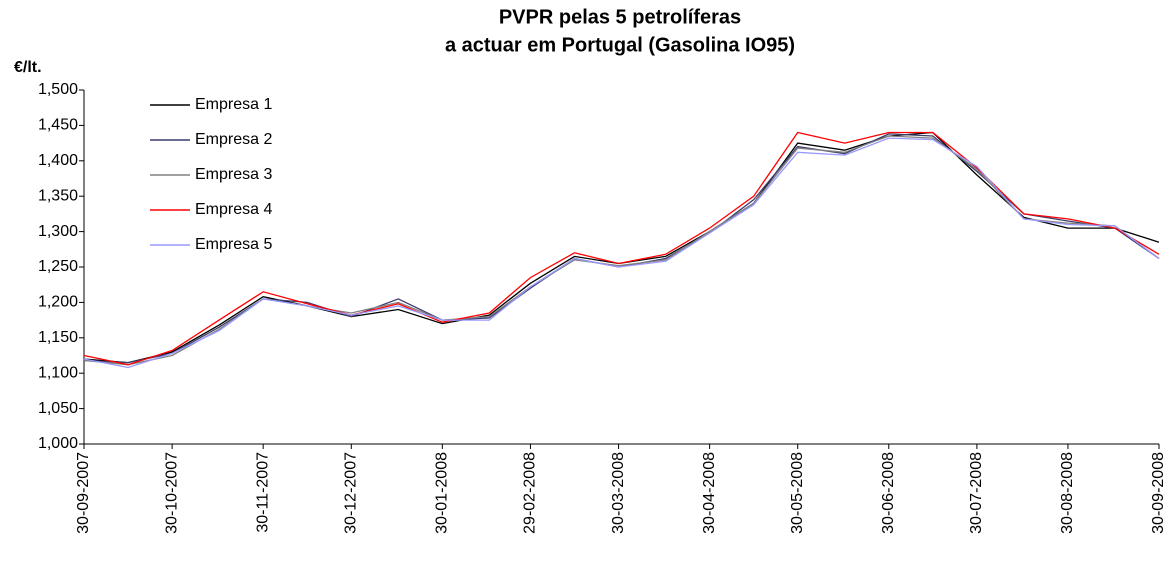 This screenshot has height=580, width=1168. Describe the element at coordinates (888, 493) in the screenshot. I see `x-tick-label: 30-06-2008` at that location.